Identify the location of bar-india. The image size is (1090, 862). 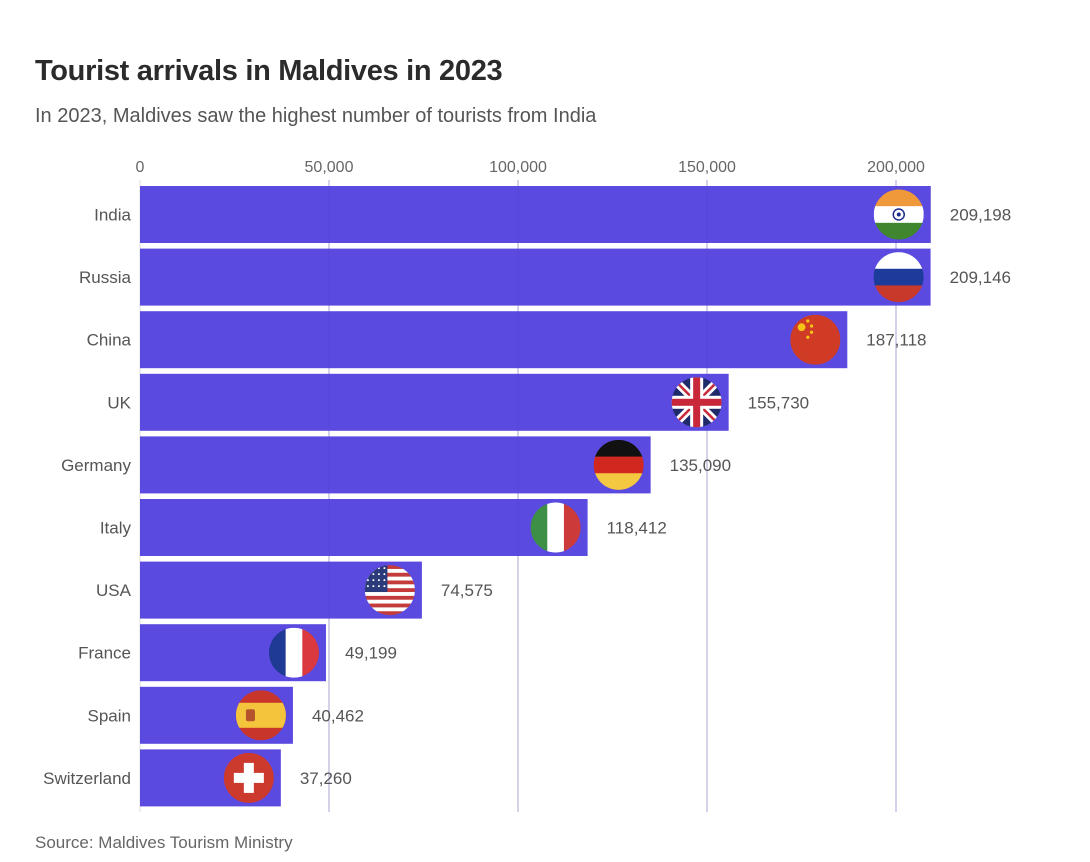
(535, 214).